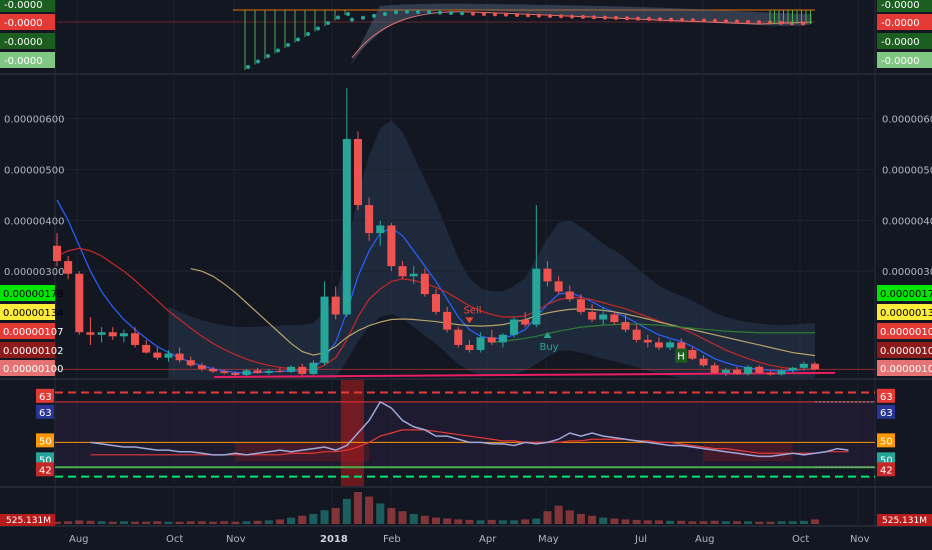 The image size is (932, 550). I want to click on oscillator-level-label-right: 50, so click(886, 460).